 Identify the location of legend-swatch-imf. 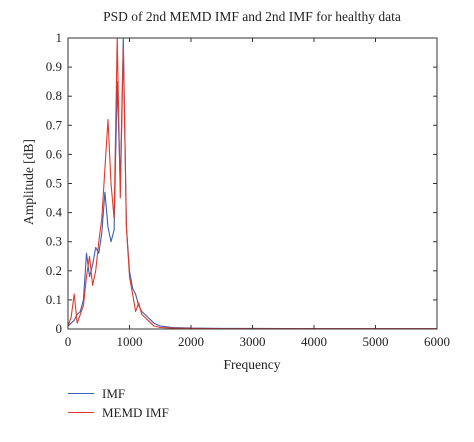
(81, 393).